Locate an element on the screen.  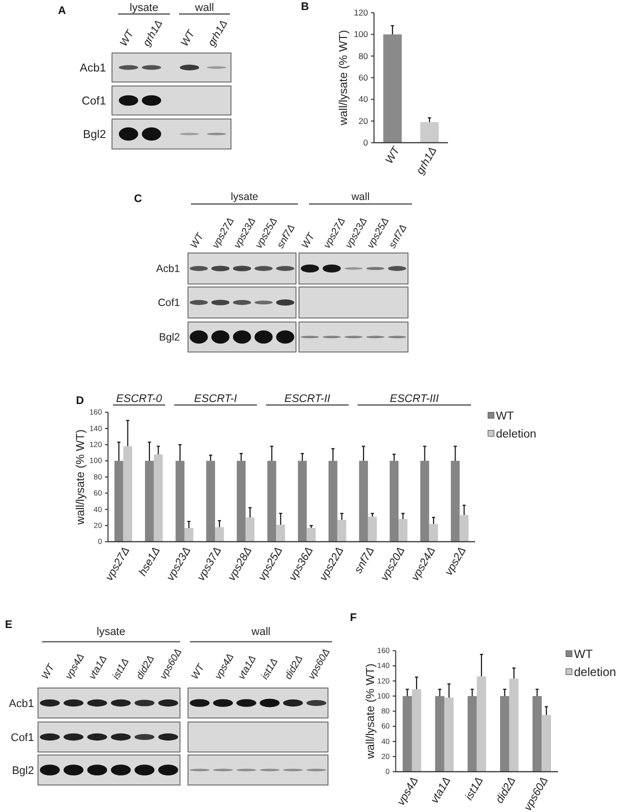
chart-title: D is located at coordinates (80, 400).